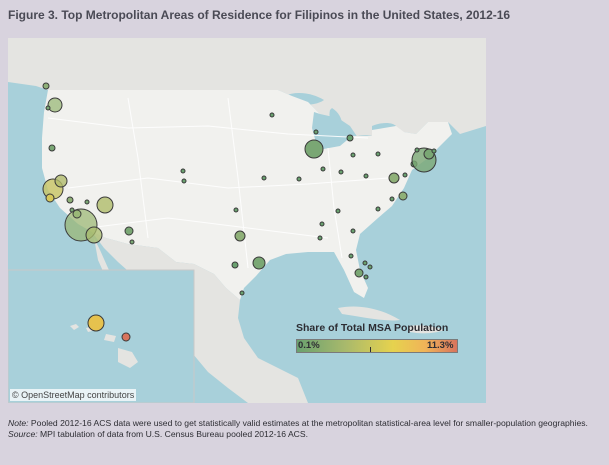  I want to click on inset-frame, so click(101, 336).